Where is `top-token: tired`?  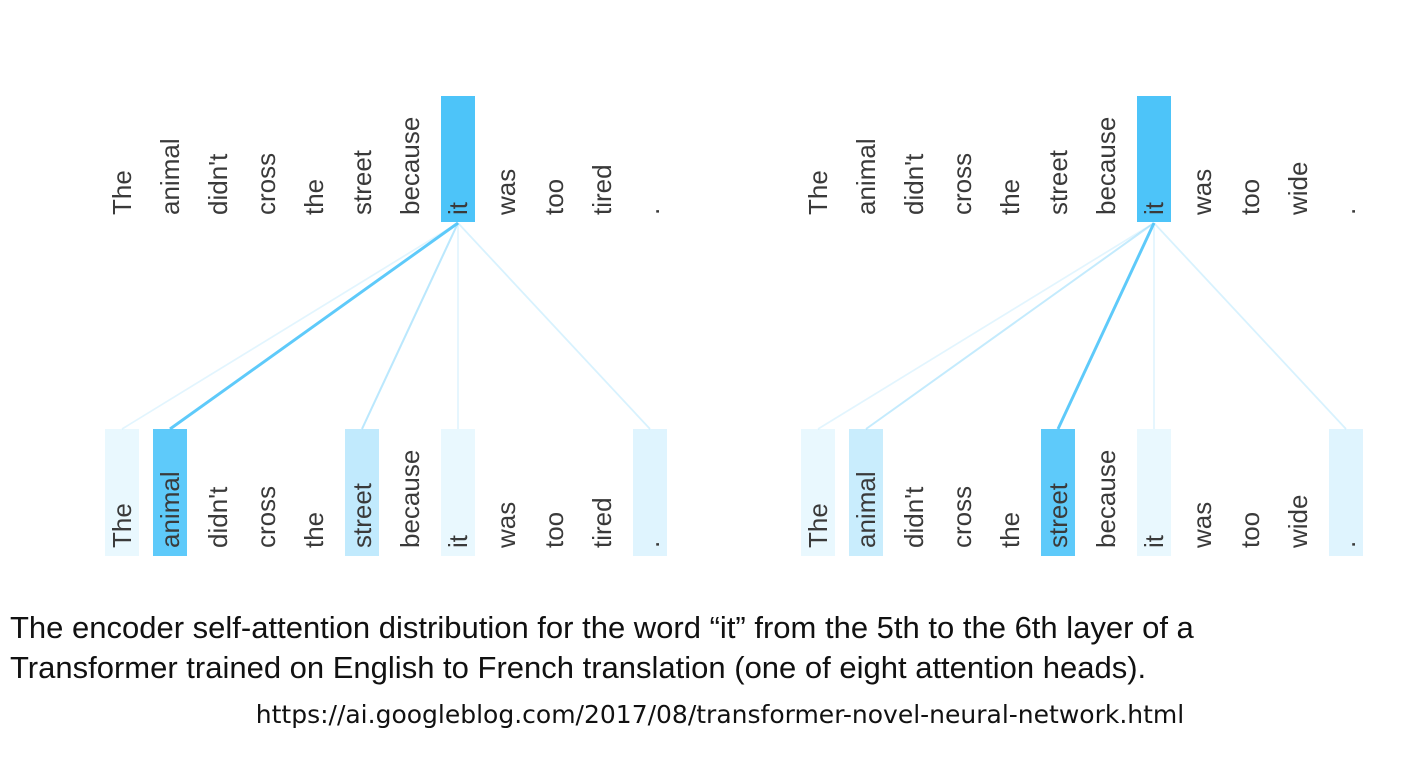 top-token: tired is located at coordinates (602, 189).